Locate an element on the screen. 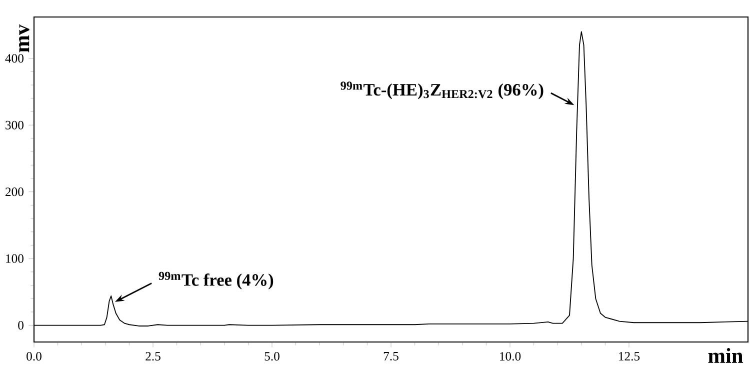 The width and height of the screenshot is (750, 367). y-axis-title: mv is located at coordinates (24, 38).